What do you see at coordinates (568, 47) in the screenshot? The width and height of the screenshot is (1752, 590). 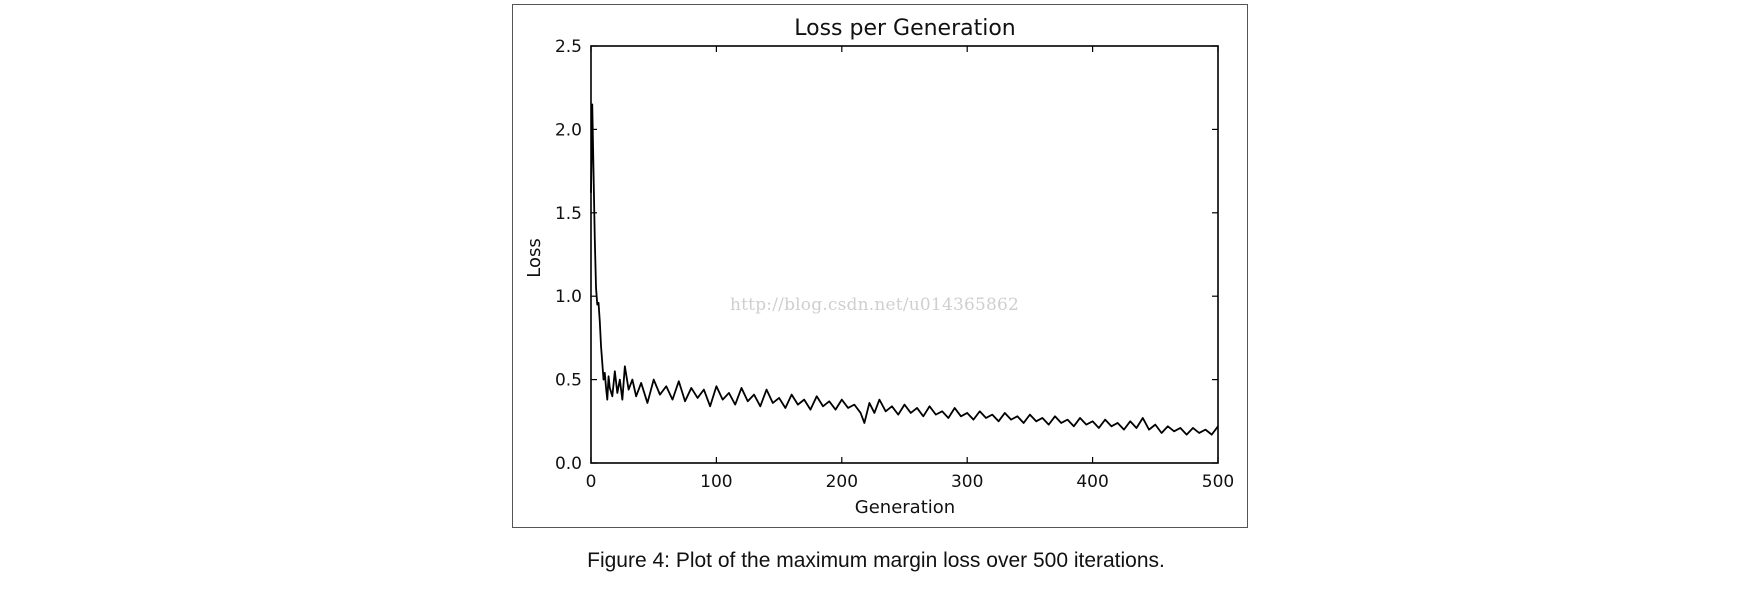 I see `y-tick-label: 2.5` at bounding box center [568, 47].